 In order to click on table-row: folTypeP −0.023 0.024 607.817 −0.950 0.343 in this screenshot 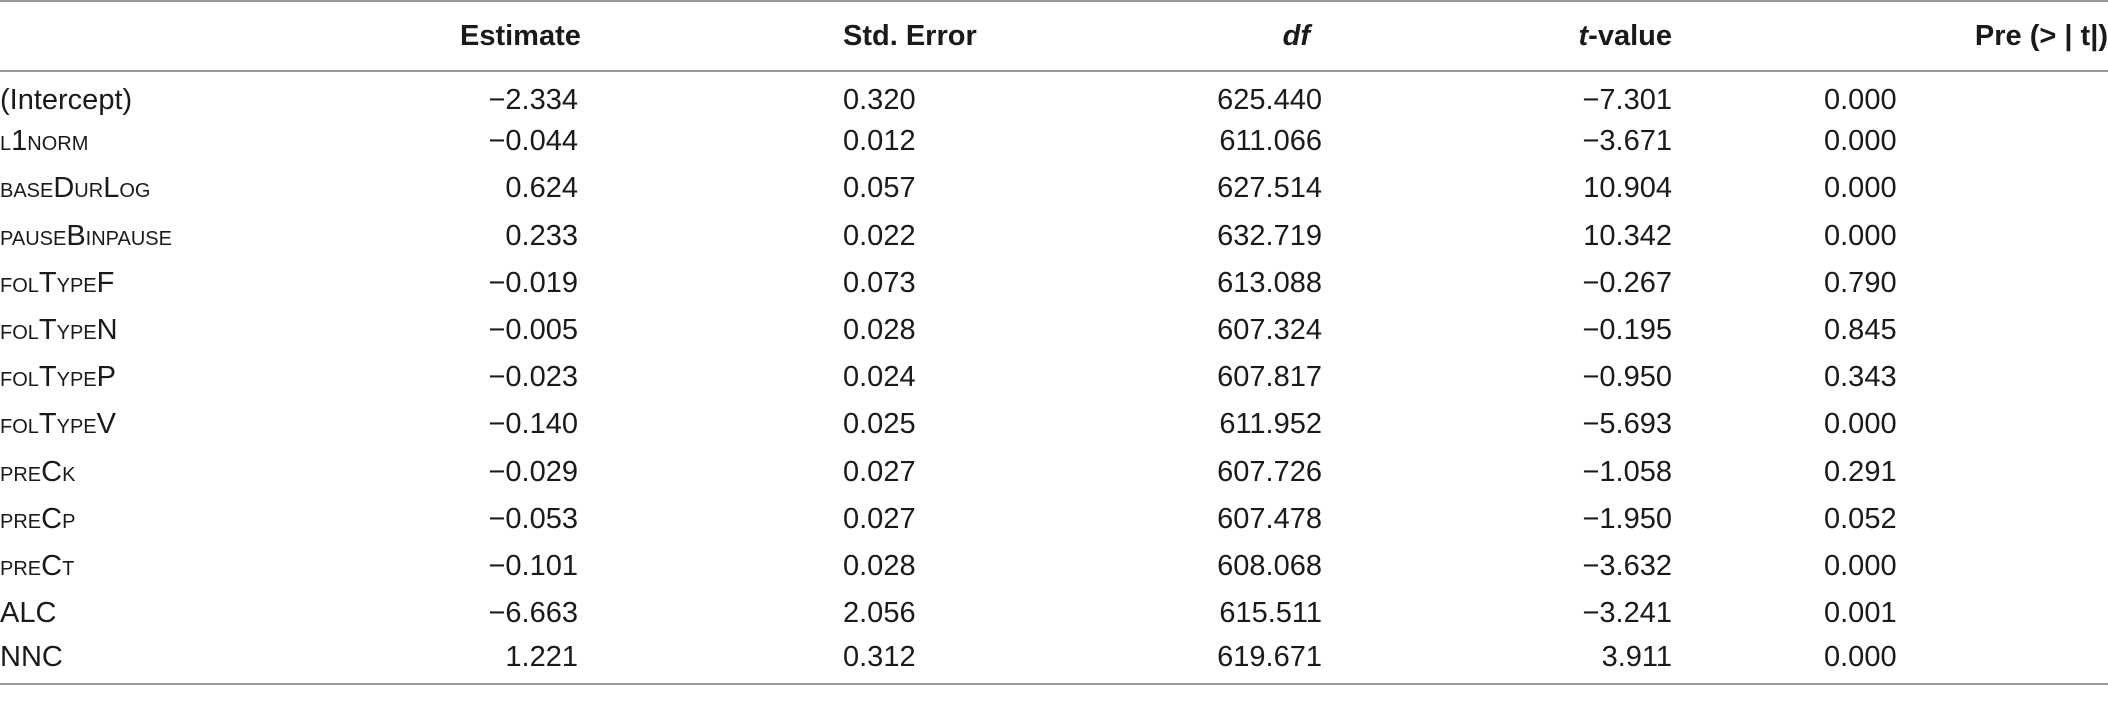, I will do `click(1054, 377)`.